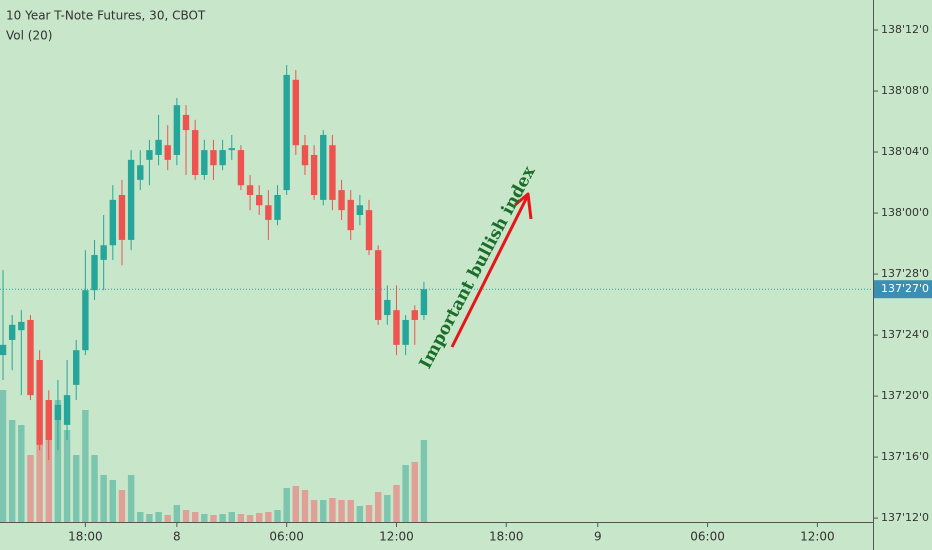  Describe the element at coordinates (905, 273) in the screenshot. I see `y-tick-label: 137'28'0` at that location.